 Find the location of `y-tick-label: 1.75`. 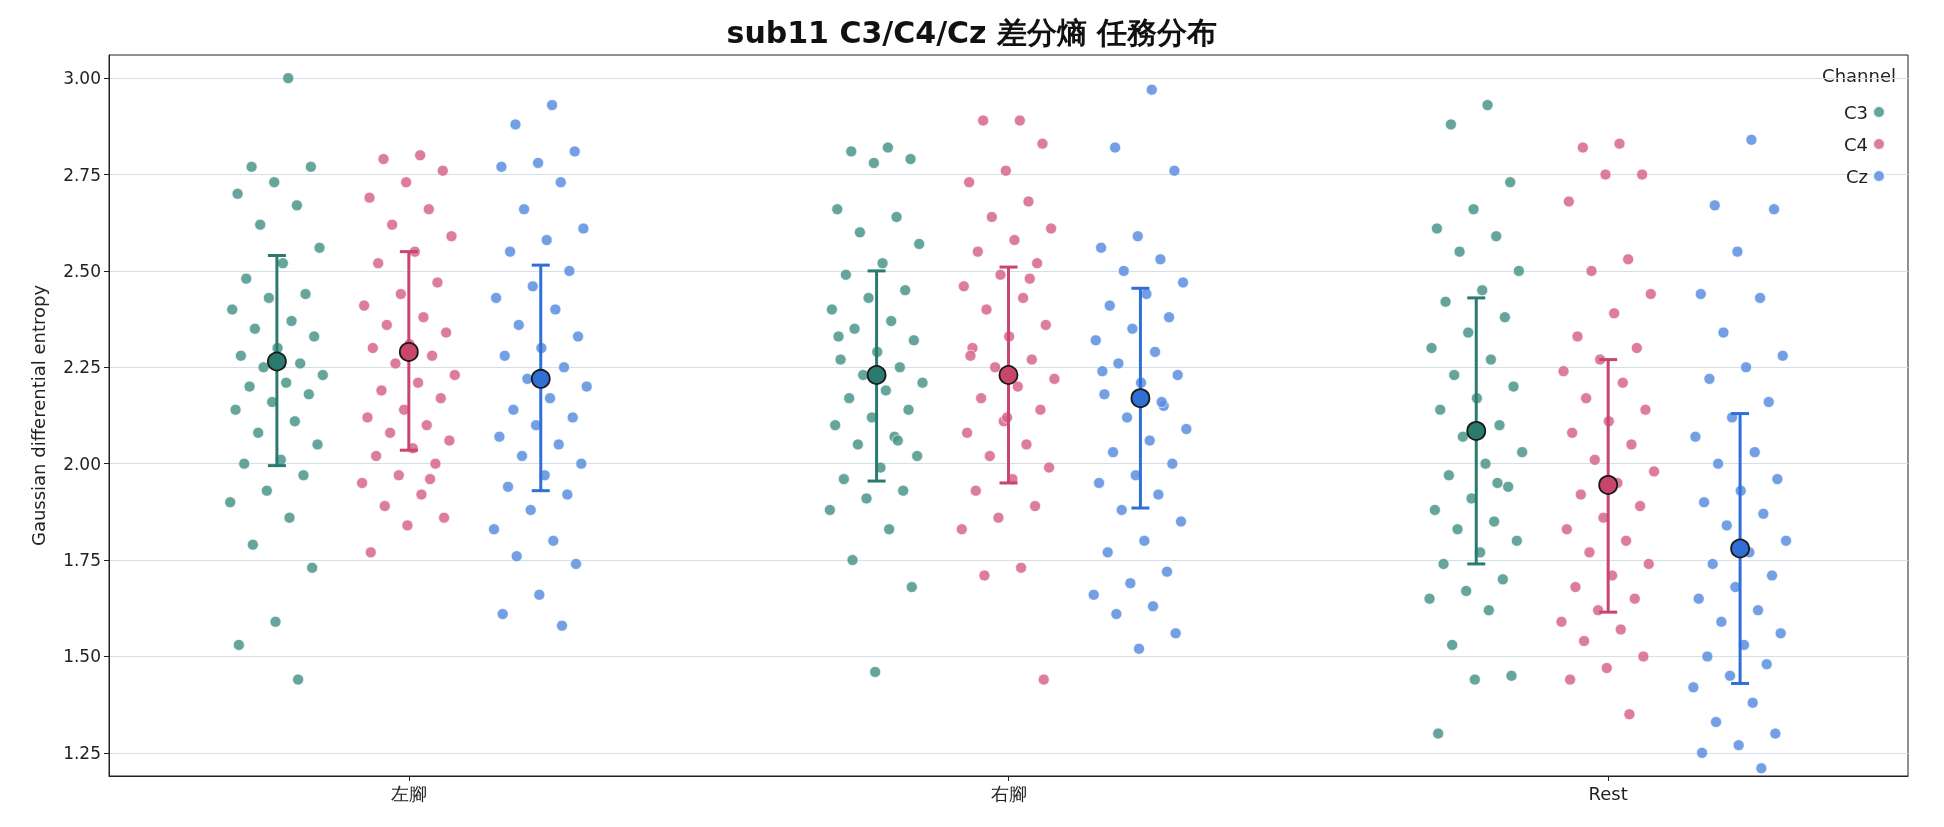

y-tick-label: 1.75 is located at coordinates (82, 560).